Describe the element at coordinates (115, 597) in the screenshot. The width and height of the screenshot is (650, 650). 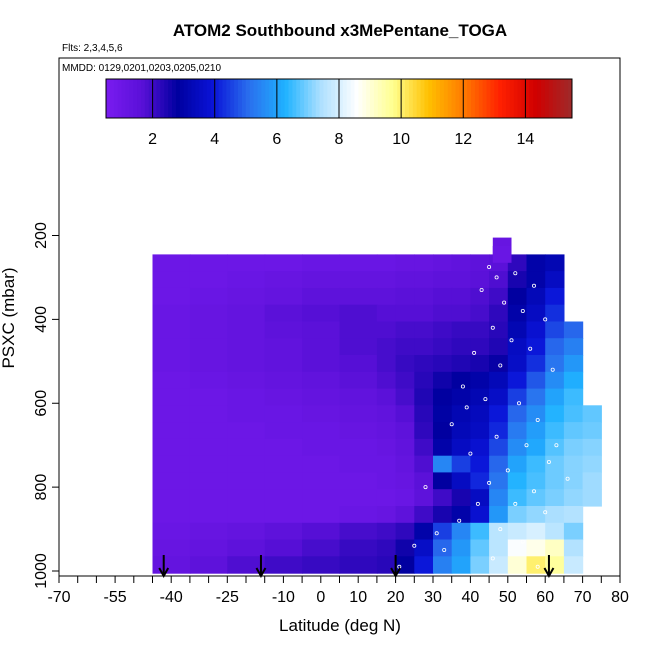
I see `x-tick-label: -55` at that location.